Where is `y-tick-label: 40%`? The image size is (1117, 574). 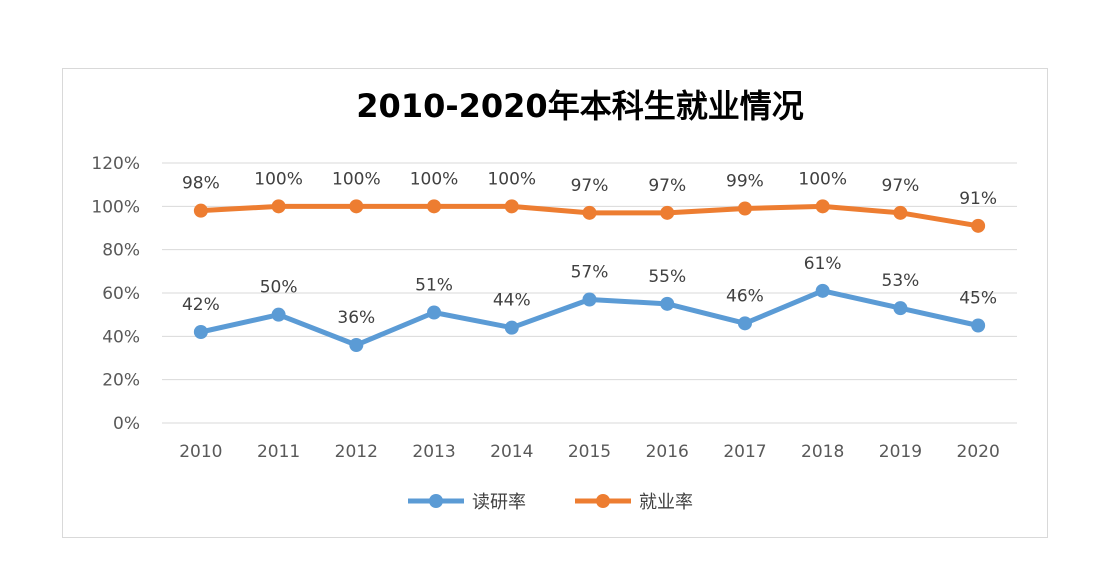
y-tick-label: 40% is located at coordinates (121, 337).